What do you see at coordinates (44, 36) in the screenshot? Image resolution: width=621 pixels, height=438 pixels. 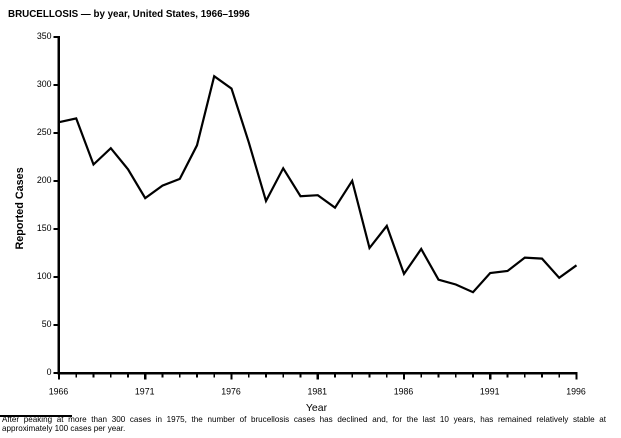 I see `svg-text: 350` at bounding box center [44, 36].